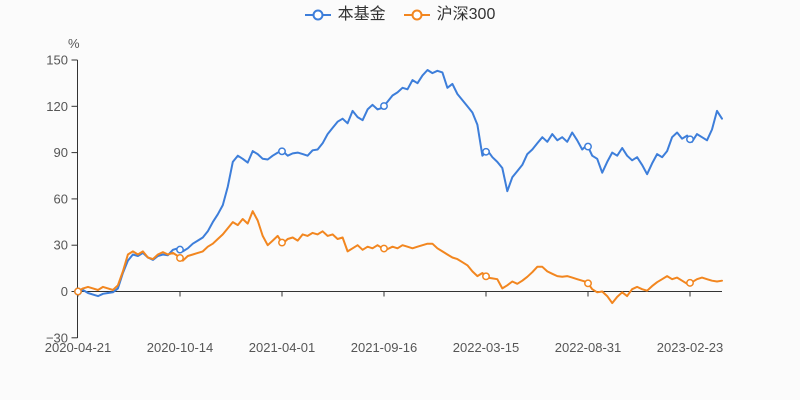  What do you see at coordinates (61, 152) in the screenshot?
I see `y-axis-tick-label: 90` at bounding box center [61, 152].